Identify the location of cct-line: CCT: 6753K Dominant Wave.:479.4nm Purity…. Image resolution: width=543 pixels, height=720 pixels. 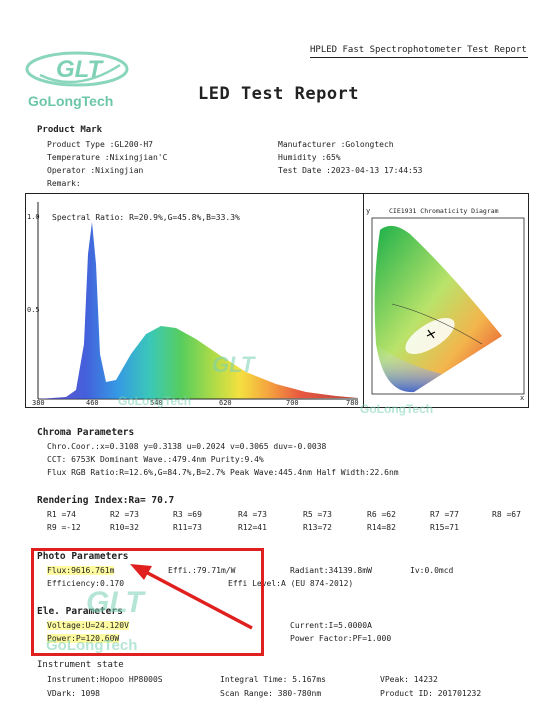
(155, 459).